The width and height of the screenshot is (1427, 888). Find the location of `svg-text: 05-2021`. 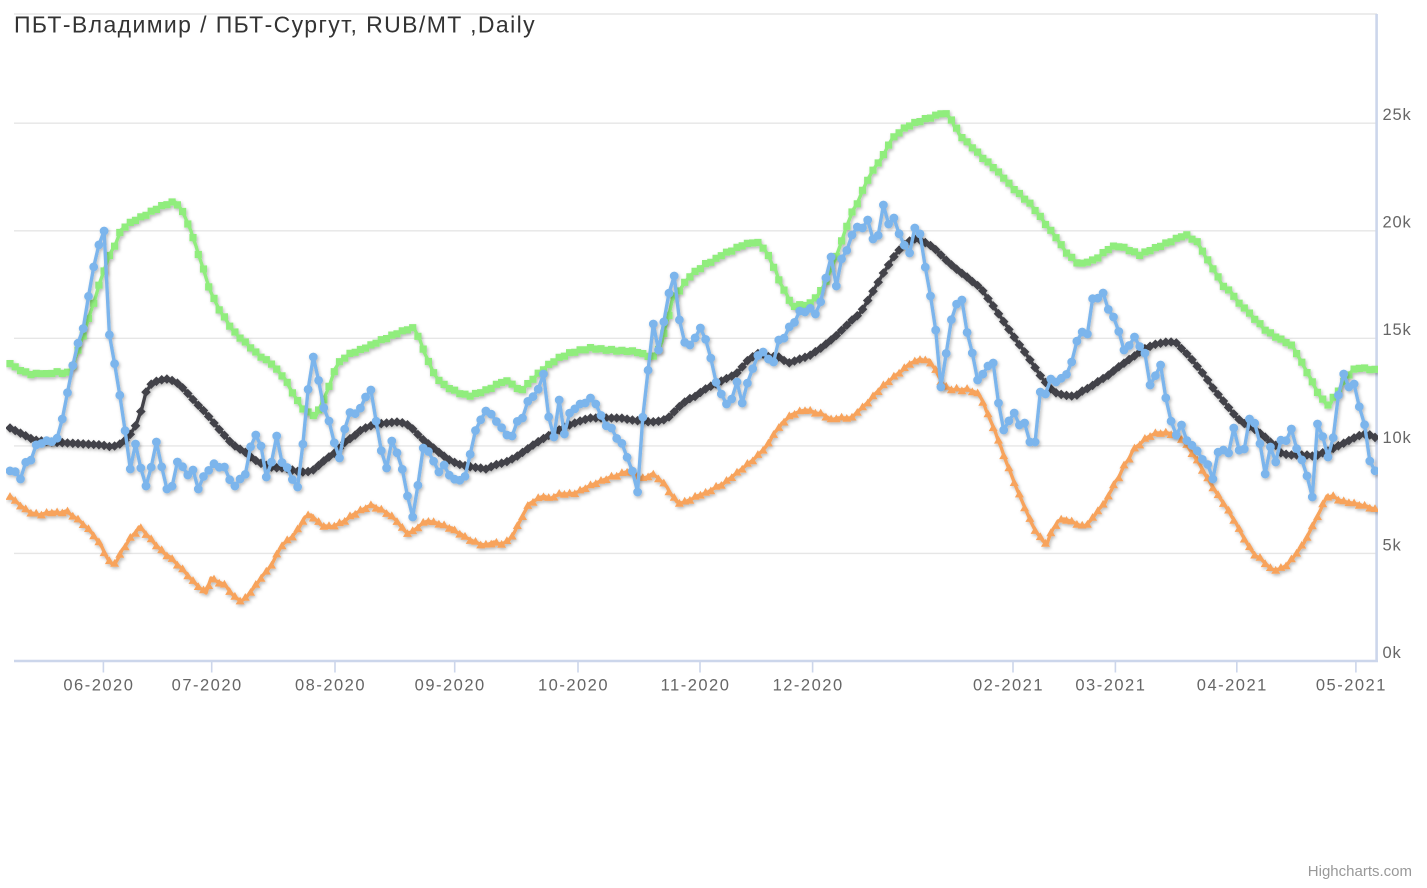

svg-text: 05-2021 is located at coordinates (1351, 686).